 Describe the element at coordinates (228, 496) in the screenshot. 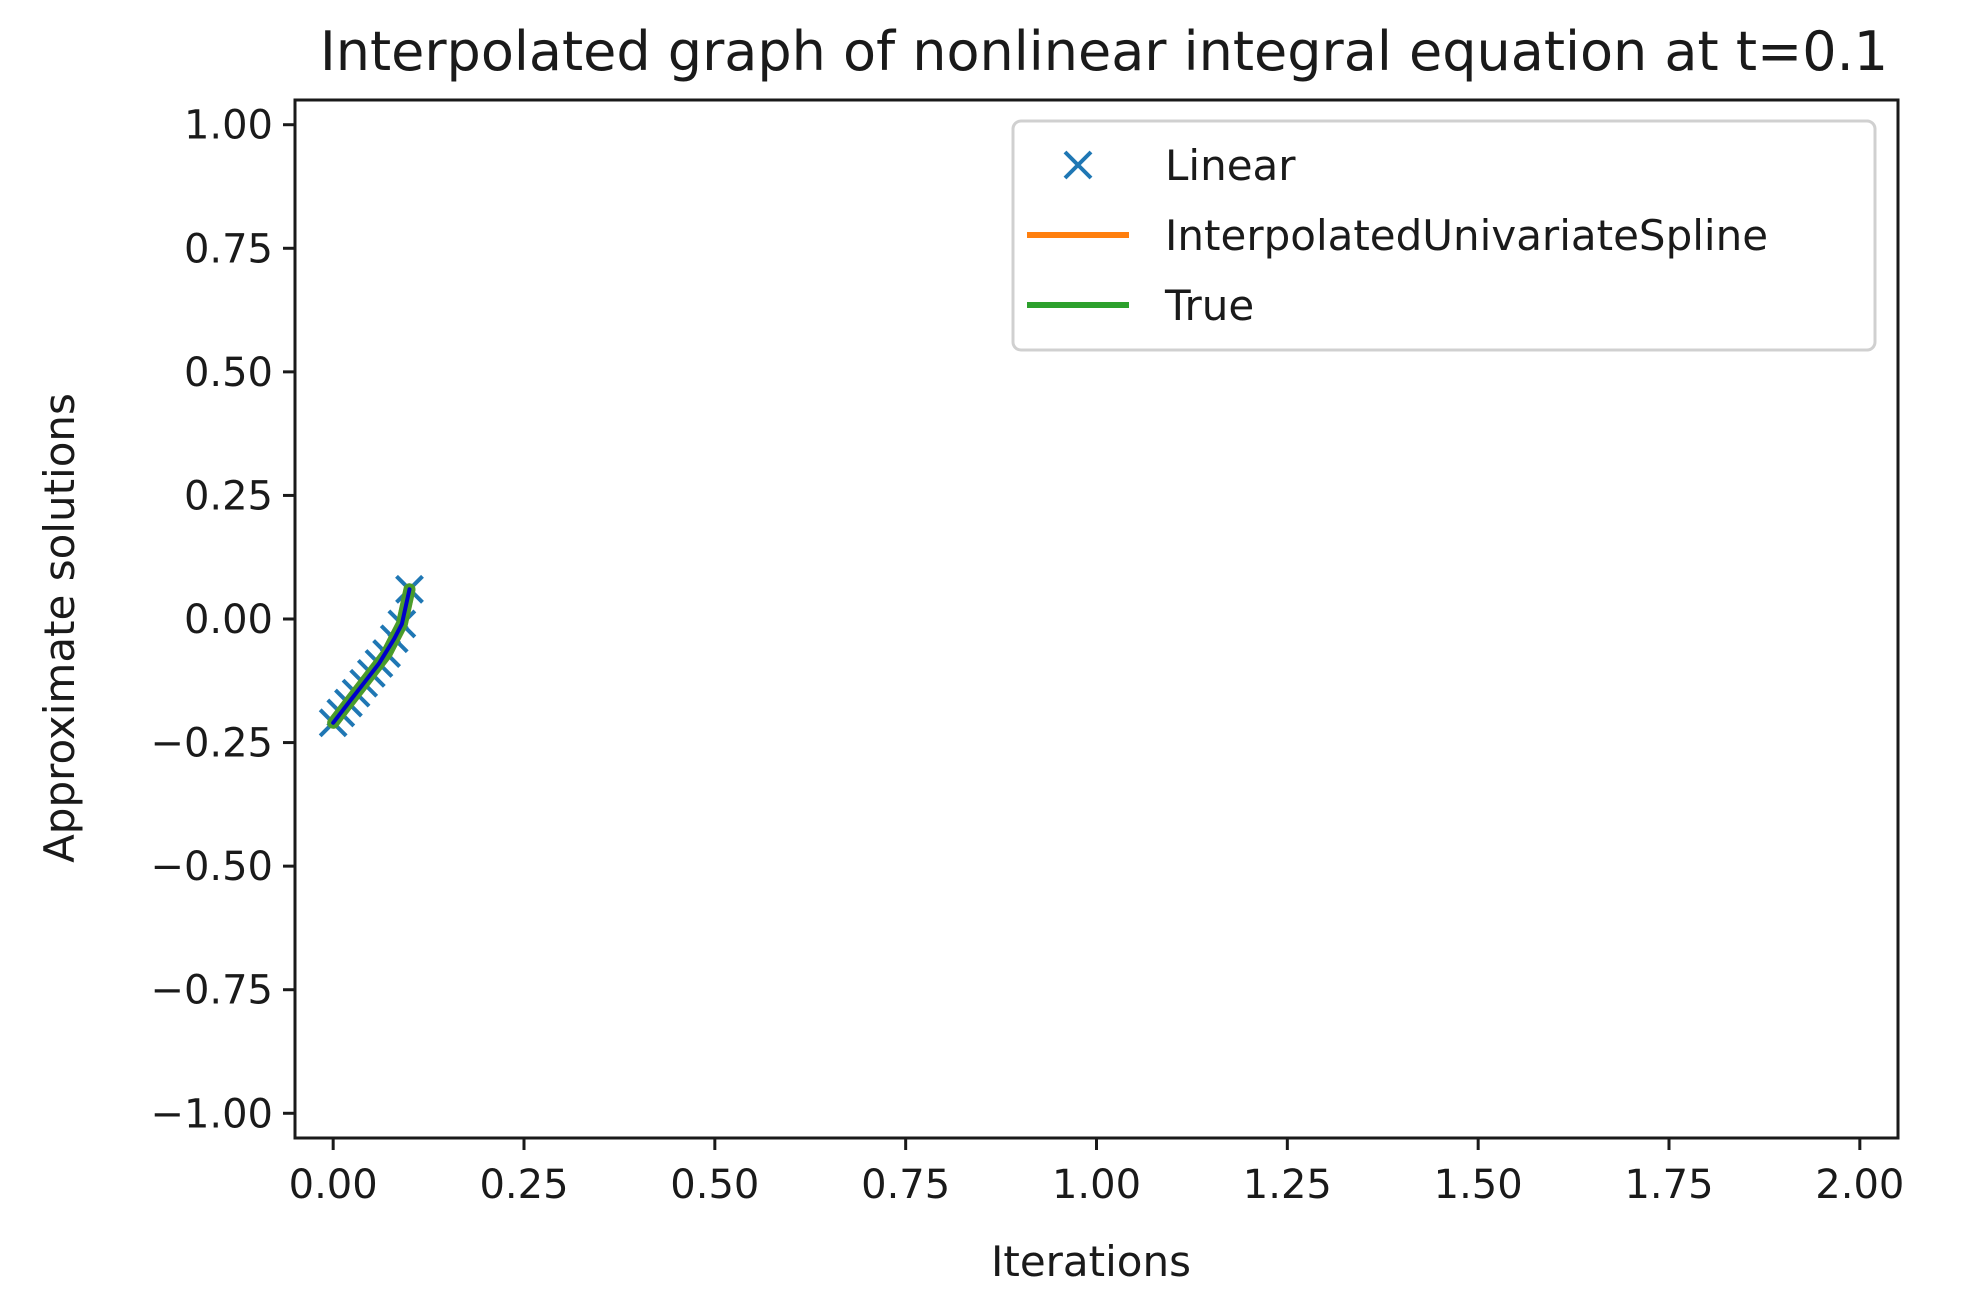

I see `y-tick-label: 0.25` at that location.